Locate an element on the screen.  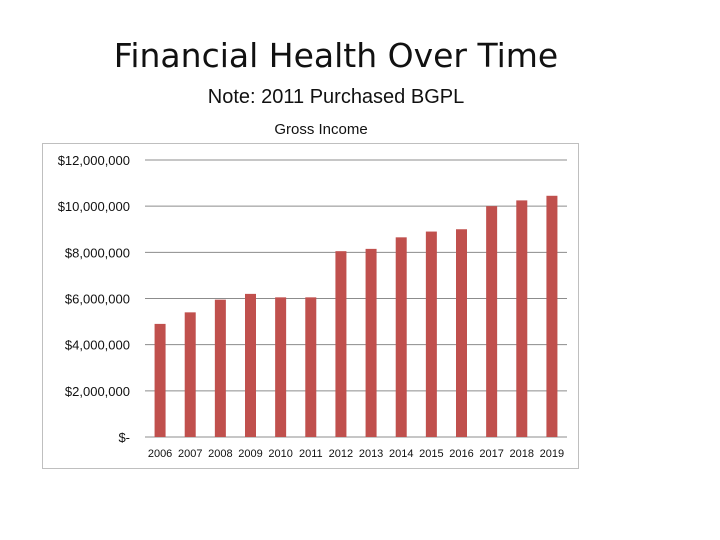
x-tick-label: 2014 is located at coordinates (401, 454).